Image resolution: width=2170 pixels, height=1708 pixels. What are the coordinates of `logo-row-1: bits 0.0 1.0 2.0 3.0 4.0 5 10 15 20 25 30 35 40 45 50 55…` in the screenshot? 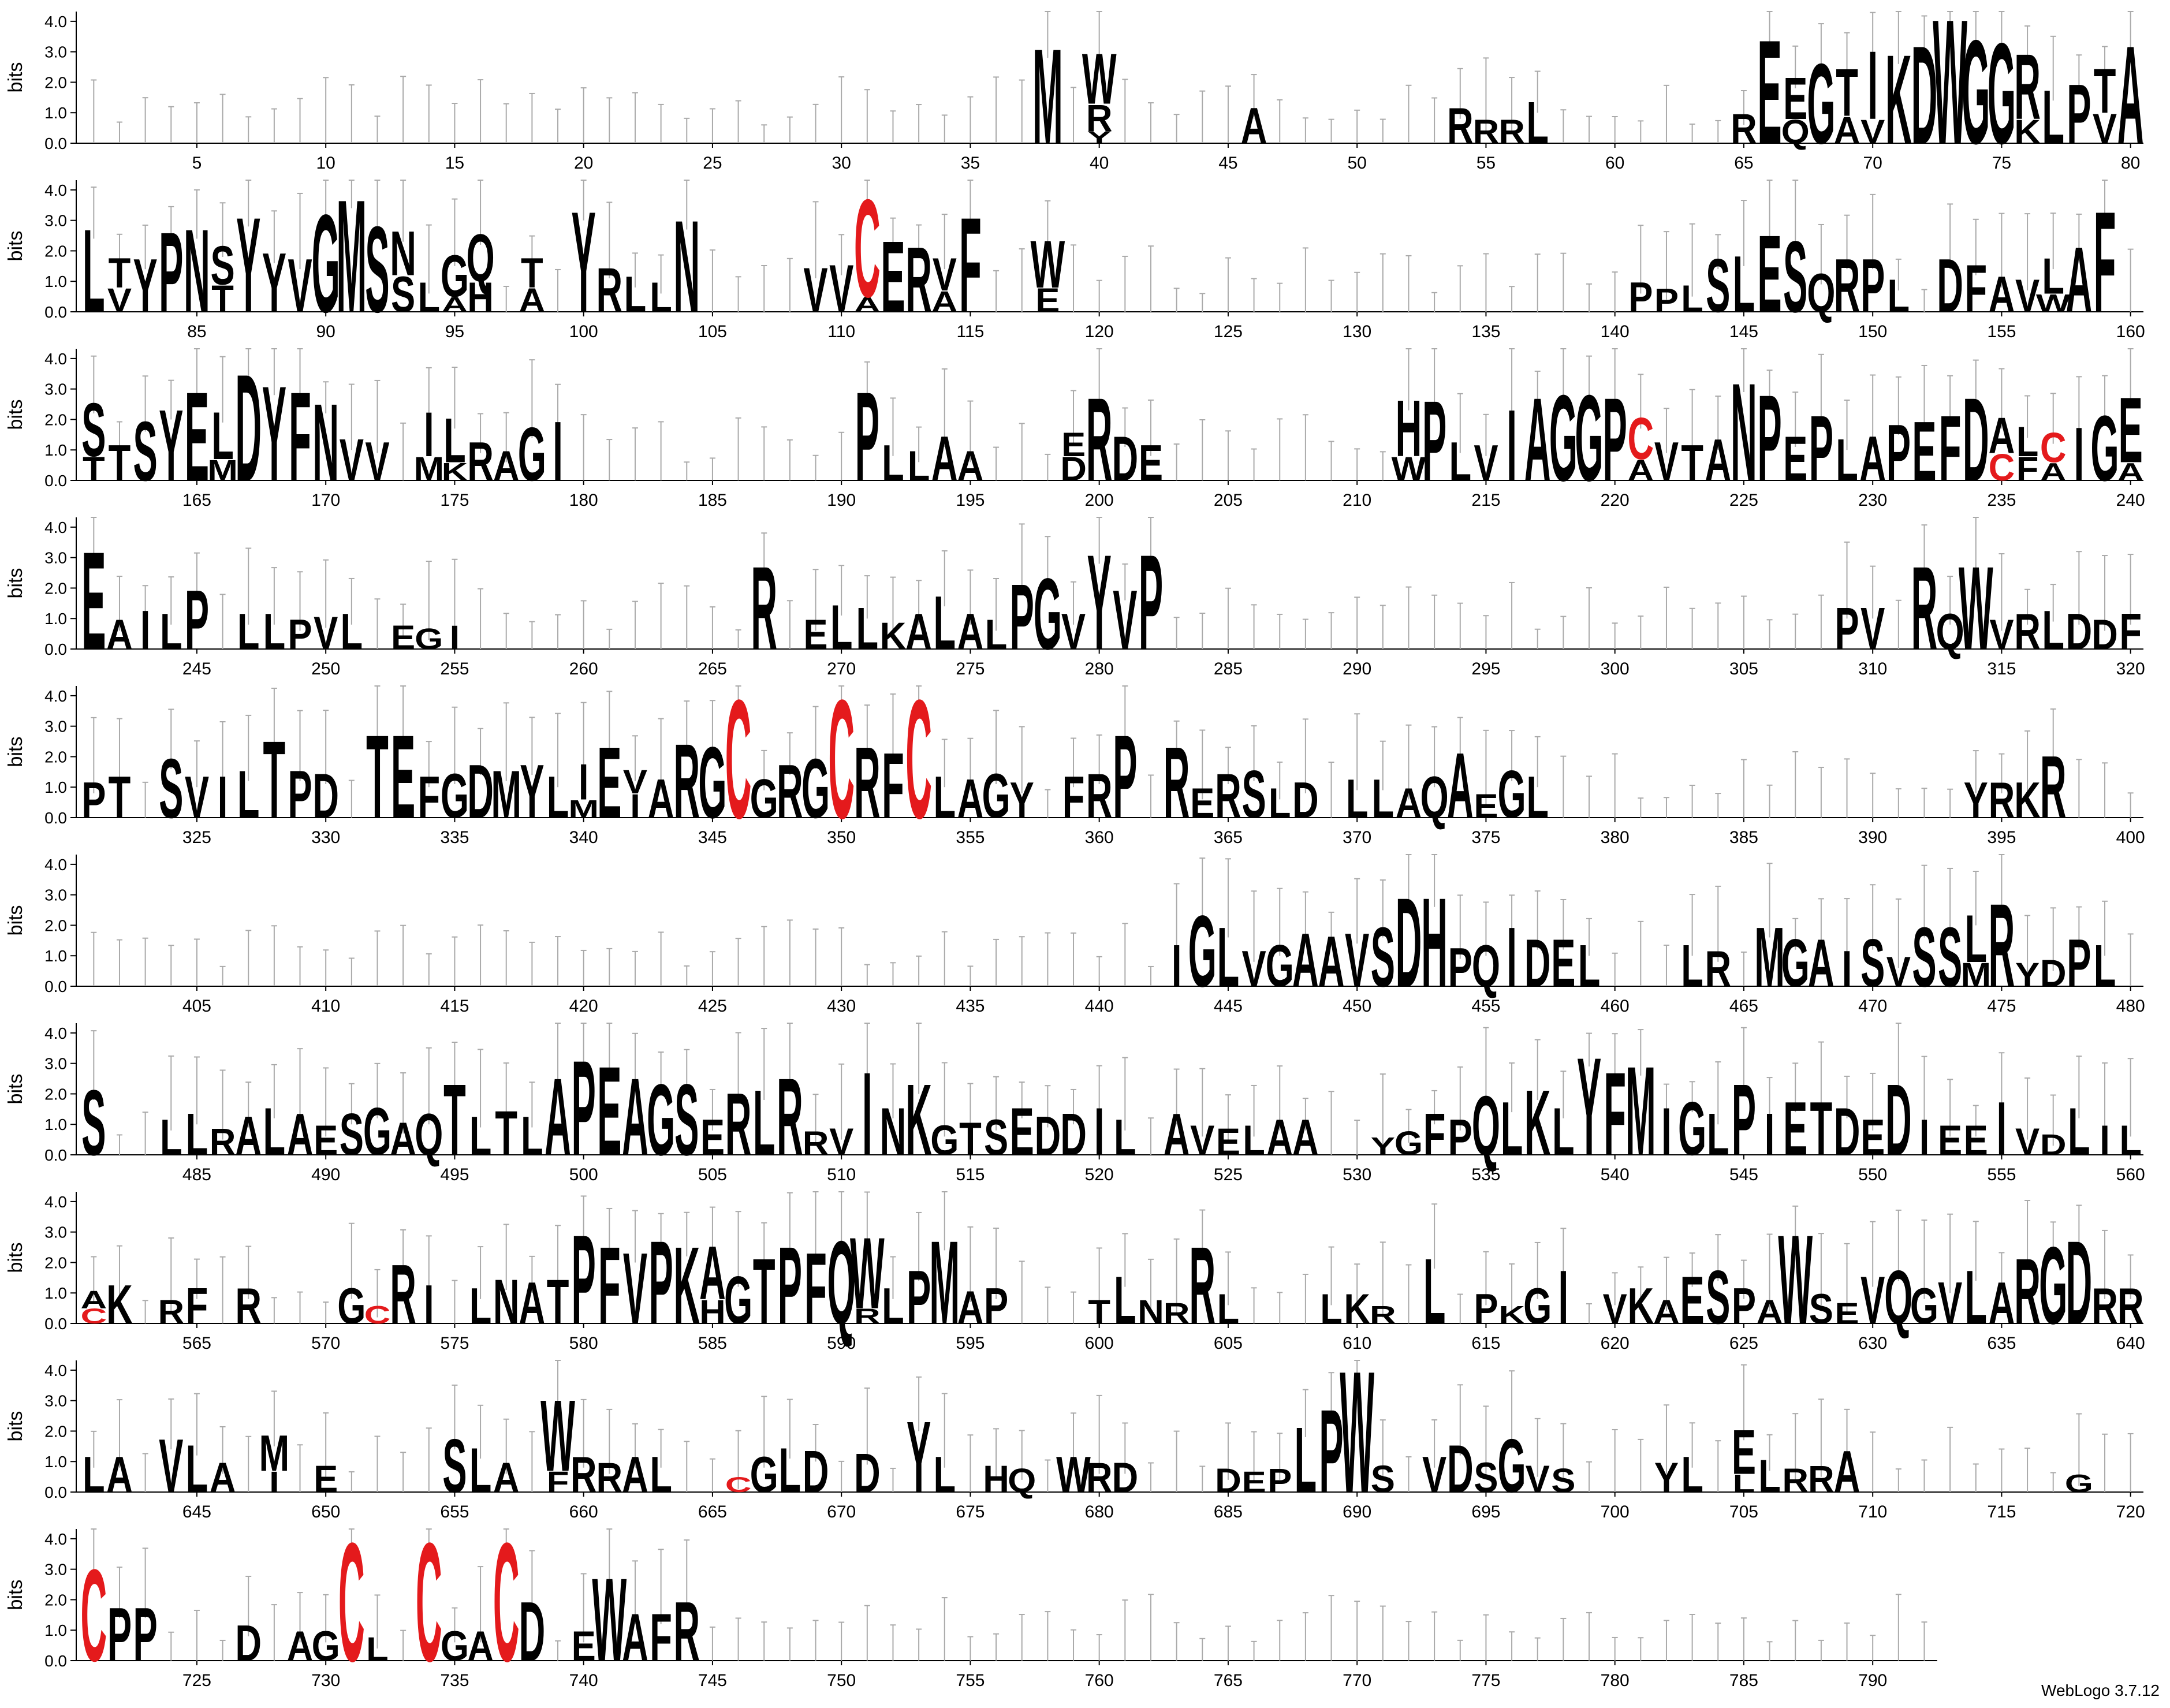 It's located at (1074, 90).